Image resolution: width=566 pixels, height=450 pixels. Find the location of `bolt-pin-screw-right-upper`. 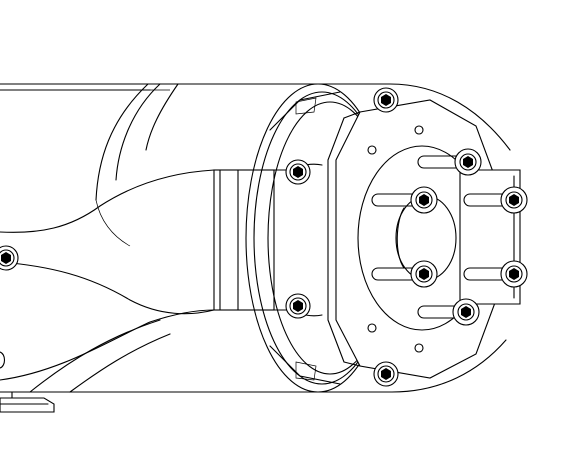

bolt-pin-screw-right-upper is located at coordinates (514, 200).